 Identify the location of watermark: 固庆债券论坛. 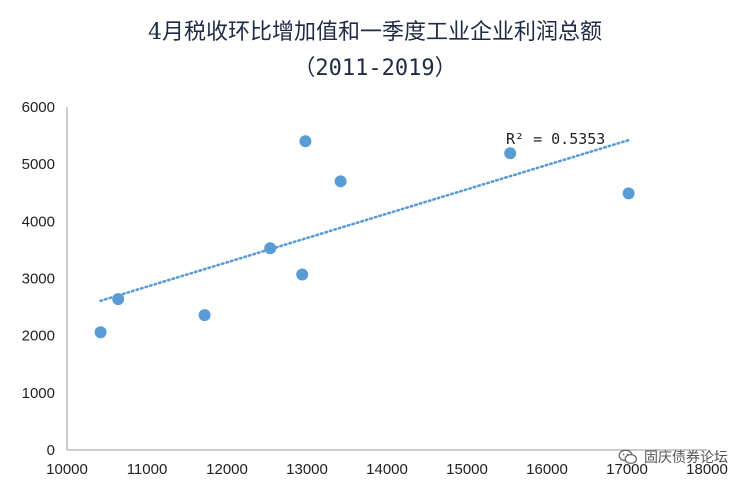
(673, 457).